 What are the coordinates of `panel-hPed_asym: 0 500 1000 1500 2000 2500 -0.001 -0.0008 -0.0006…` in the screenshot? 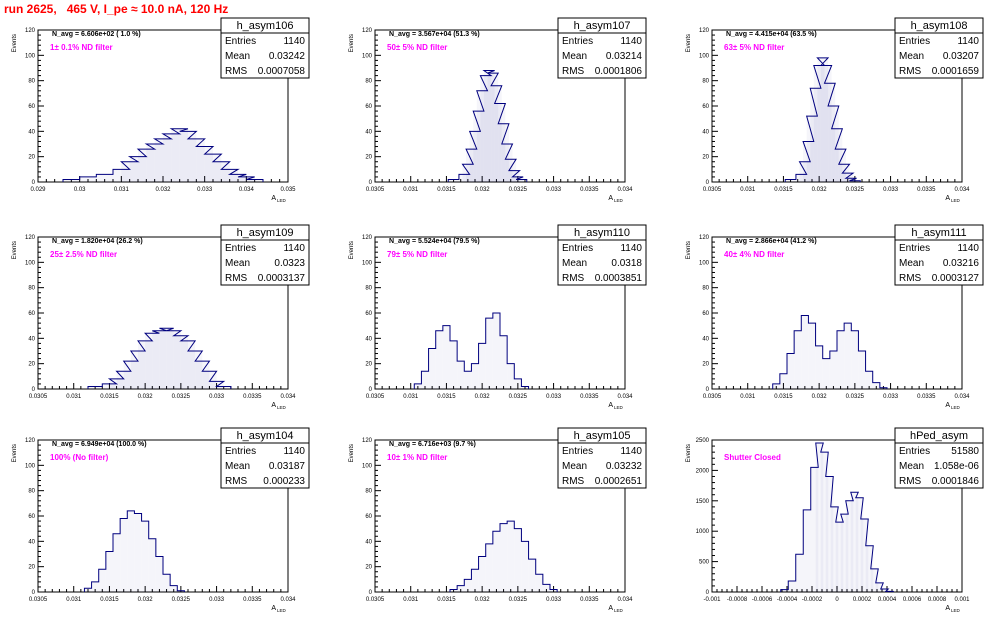 It's located at (835, 520).